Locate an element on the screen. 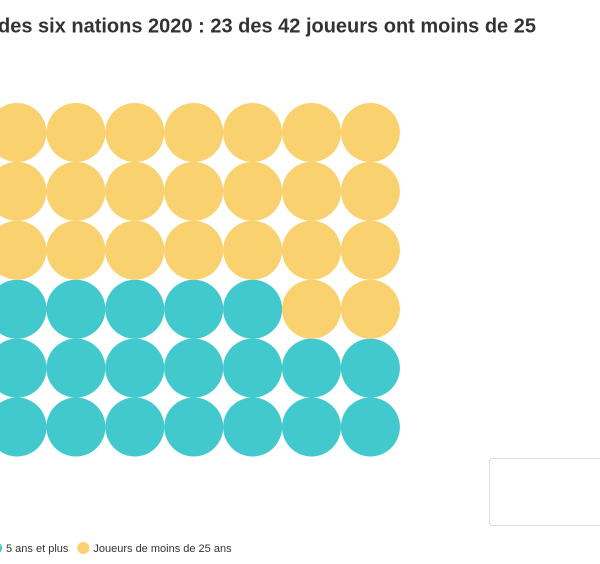 This screenshot has width=600, height=564. legend-label: 5 ans et plus is located at coordinates (37, 549).